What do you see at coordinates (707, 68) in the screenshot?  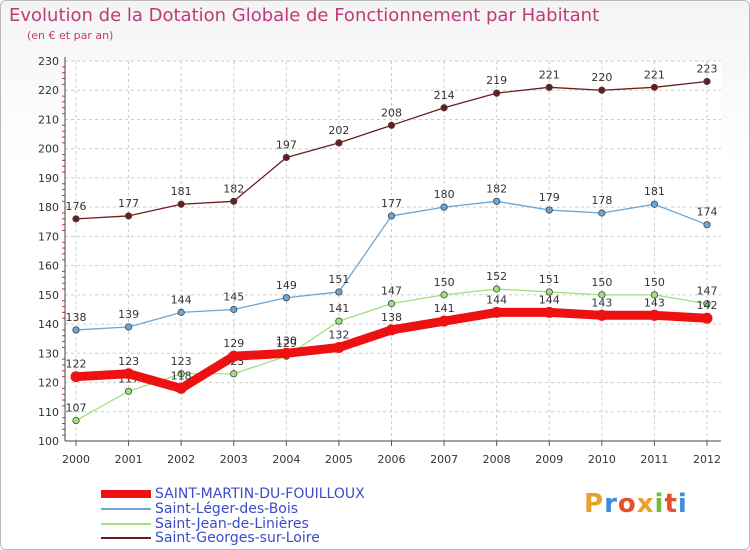 I see `data-label-saint-georges-sur-loire-2012: 223` at bounding box center [707, 68].